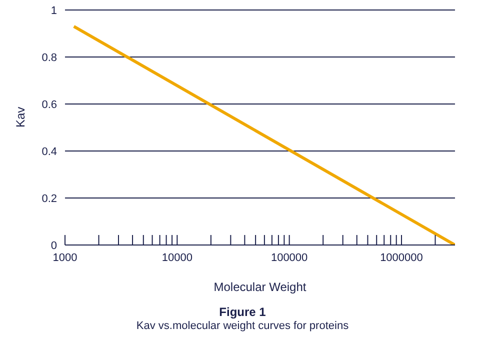  What do you see at coordinates (49, 104) in the screenshot?
I see `y-tick-label: 0.6` at bounding box center [49, 104].